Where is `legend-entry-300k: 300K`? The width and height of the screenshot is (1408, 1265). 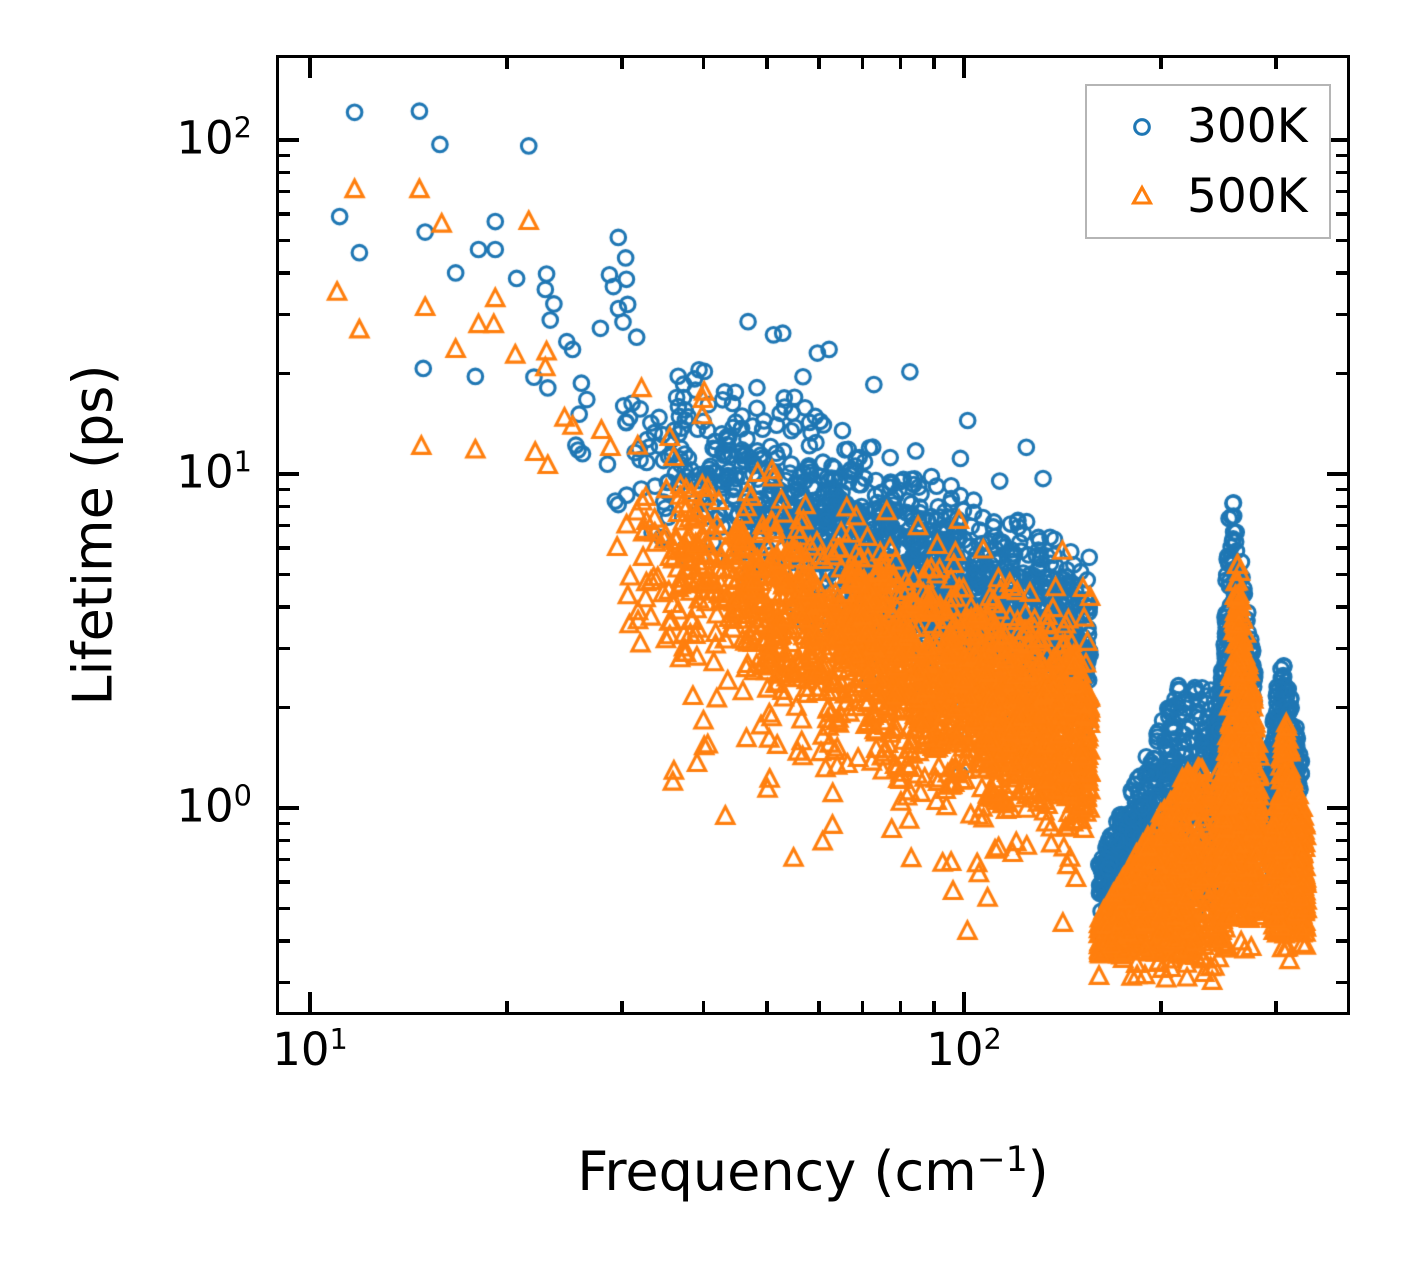
legend-entry-300k: 300K is located at coordinates (1208, 126).